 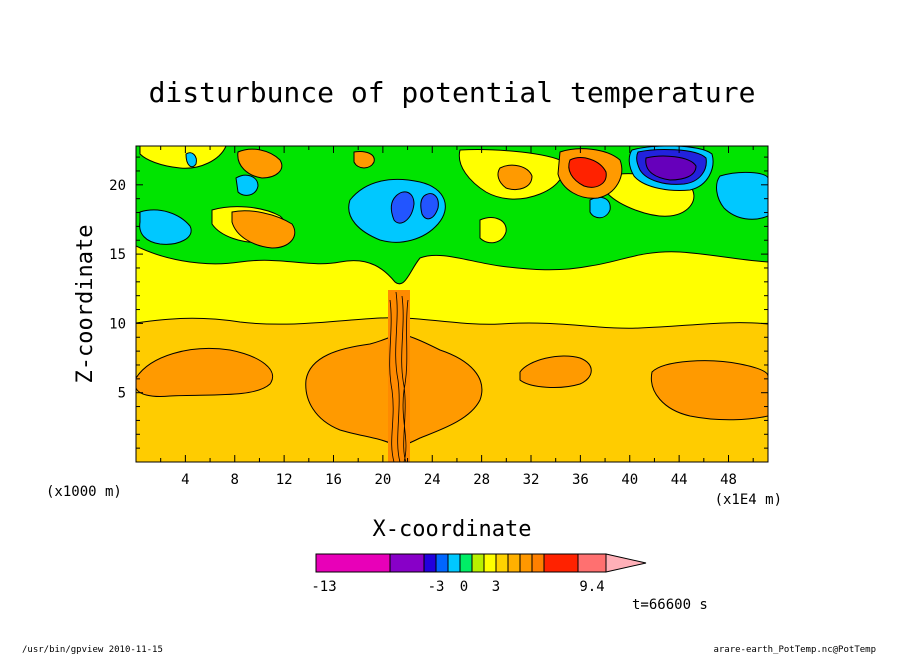 What do you see at coordinates (555, 371) in the screenshot?
I see `lobe-right-mid` at bounding box center [555, 371].